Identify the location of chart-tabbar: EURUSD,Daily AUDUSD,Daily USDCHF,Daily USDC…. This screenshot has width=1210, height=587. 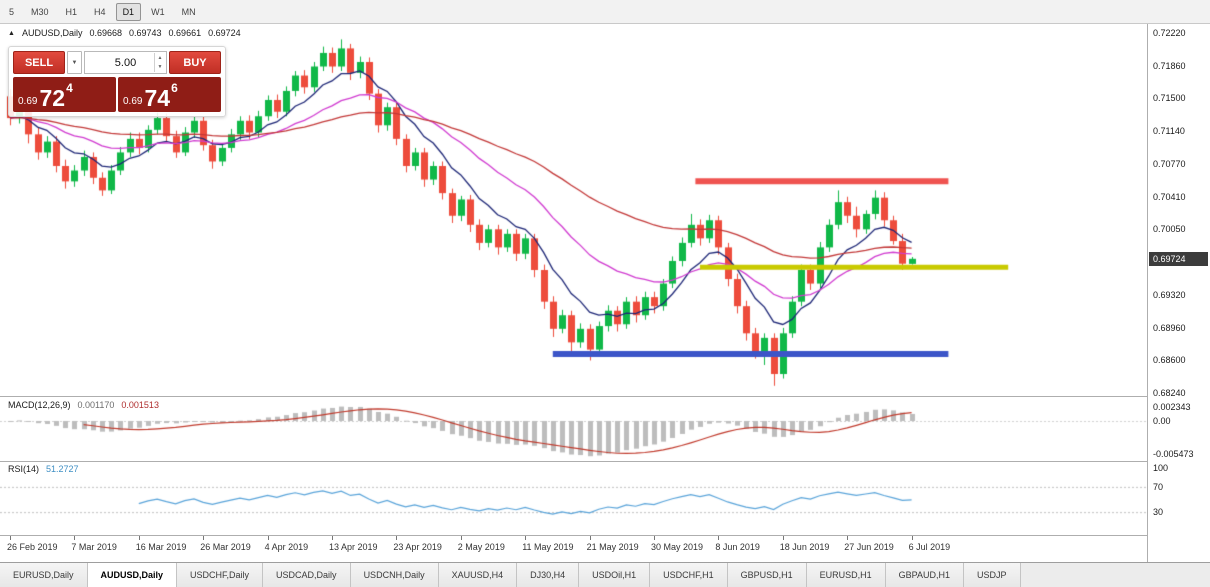
(605, 574).